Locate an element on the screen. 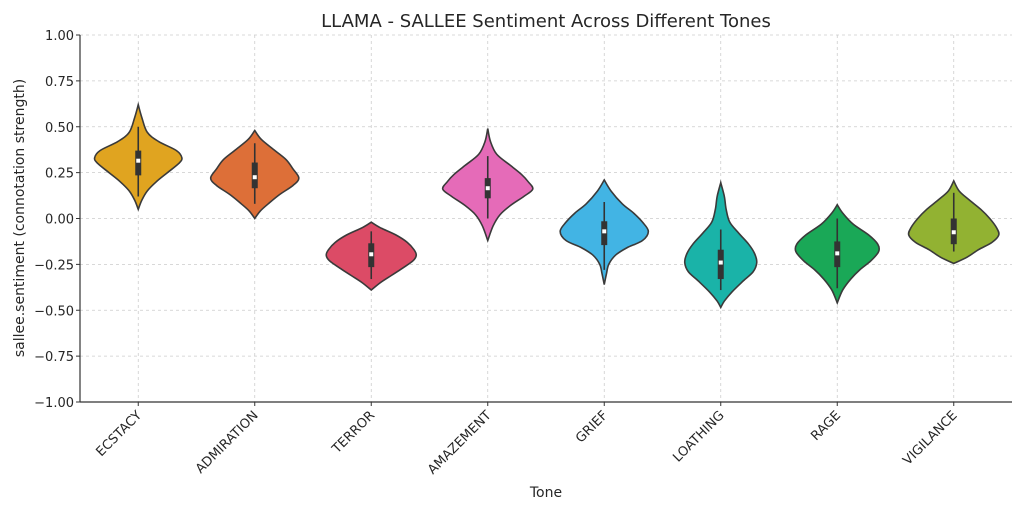  violin-rage is located at coordinates (837, 254).